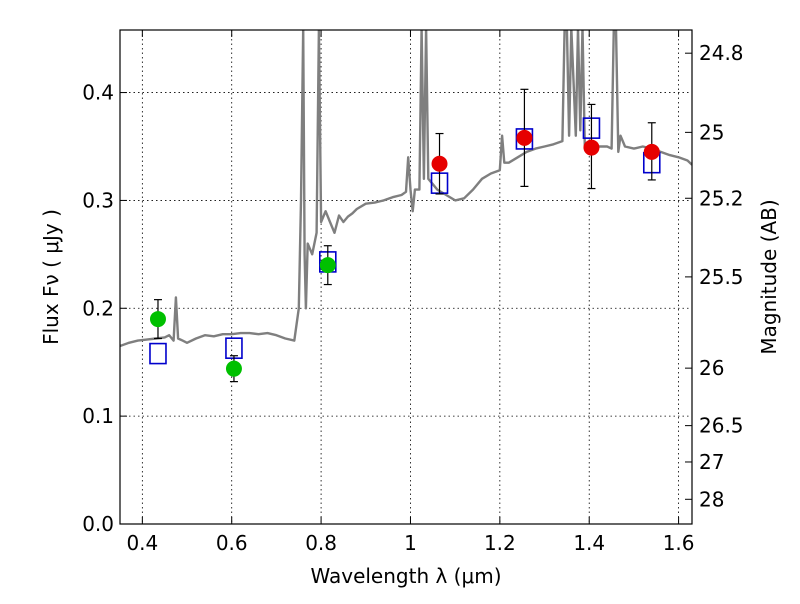 The width and height of the screenshot is (800, 604). Describe the element at coordinates (679, 543) in the screenshot. I see `x-tick-label: 1.6` at that location.